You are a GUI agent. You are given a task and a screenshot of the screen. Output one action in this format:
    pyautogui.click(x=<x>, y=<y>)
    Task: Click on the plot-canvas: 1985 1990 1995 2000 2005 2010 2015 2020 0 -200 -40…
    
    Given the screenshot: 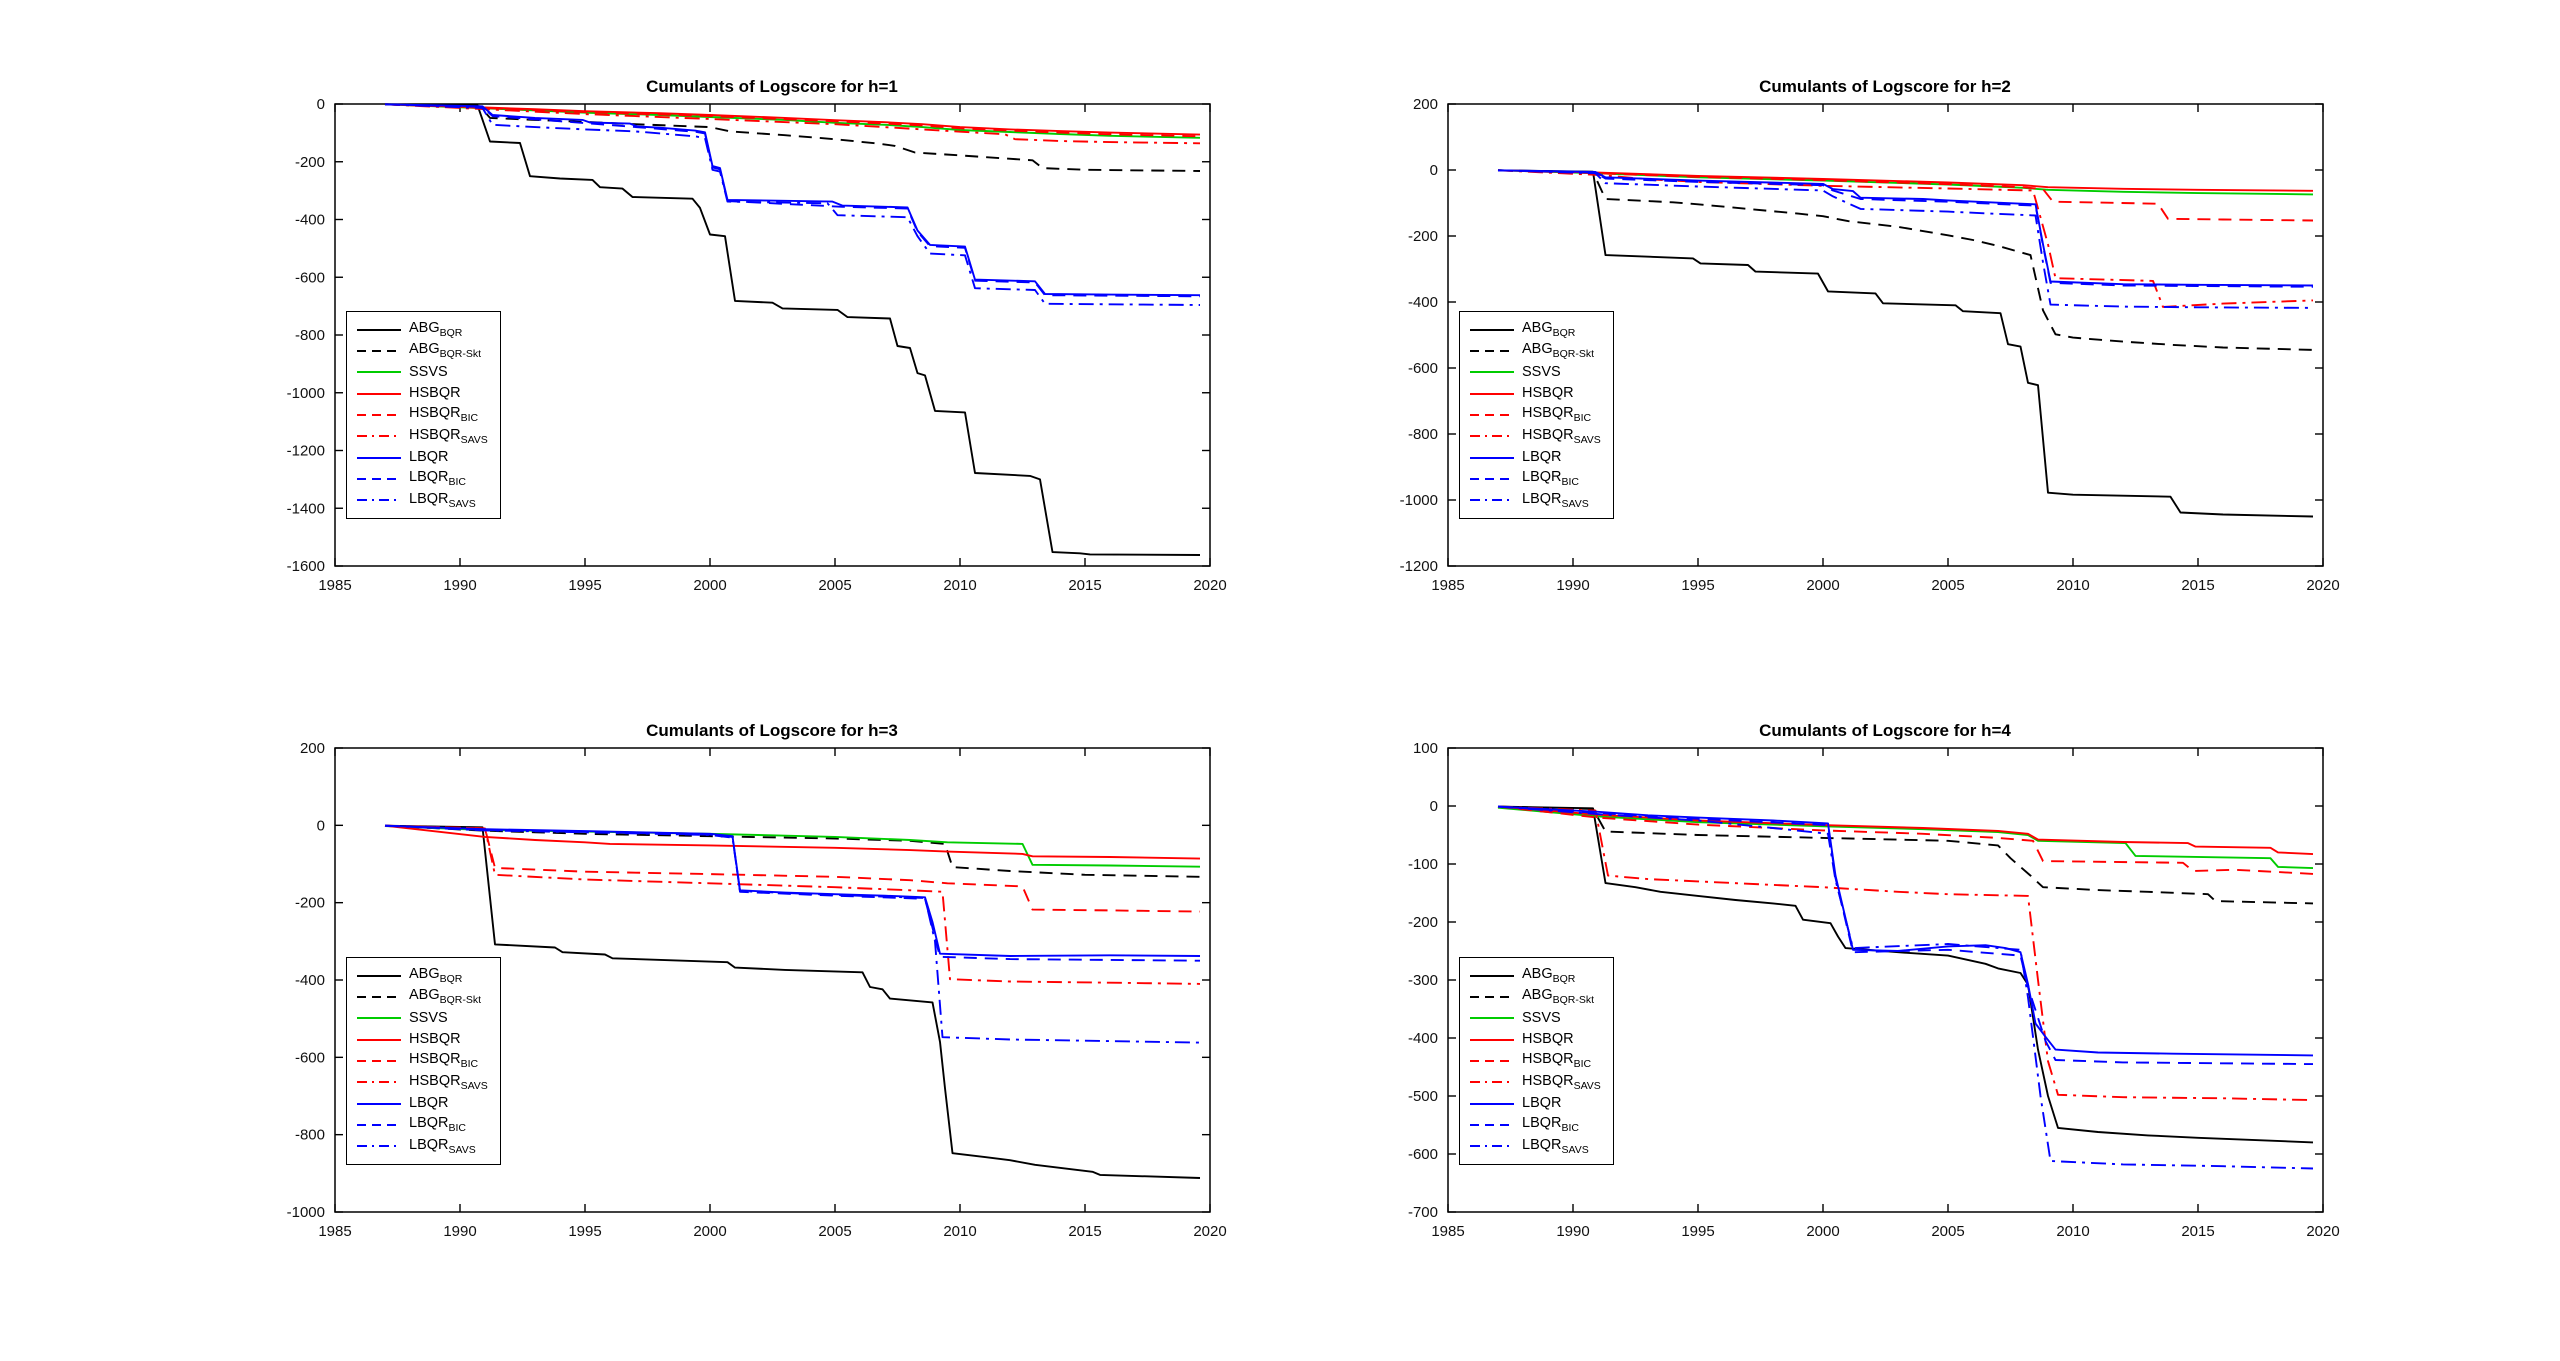 What is the action you would take?
    pyautogui.click(x=757, y=345)
    